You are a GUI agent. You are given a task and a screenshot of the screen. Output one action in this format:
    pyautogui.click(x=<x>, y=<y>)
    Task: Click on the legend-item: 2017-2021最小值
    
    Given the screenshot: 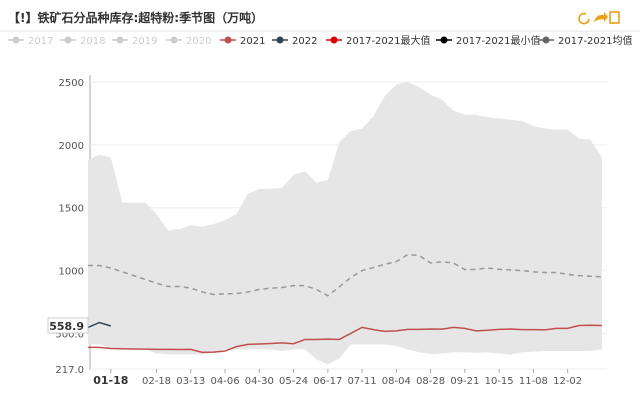 What is the action you would take?
    pyautogui.click(x=488, y=40)
    